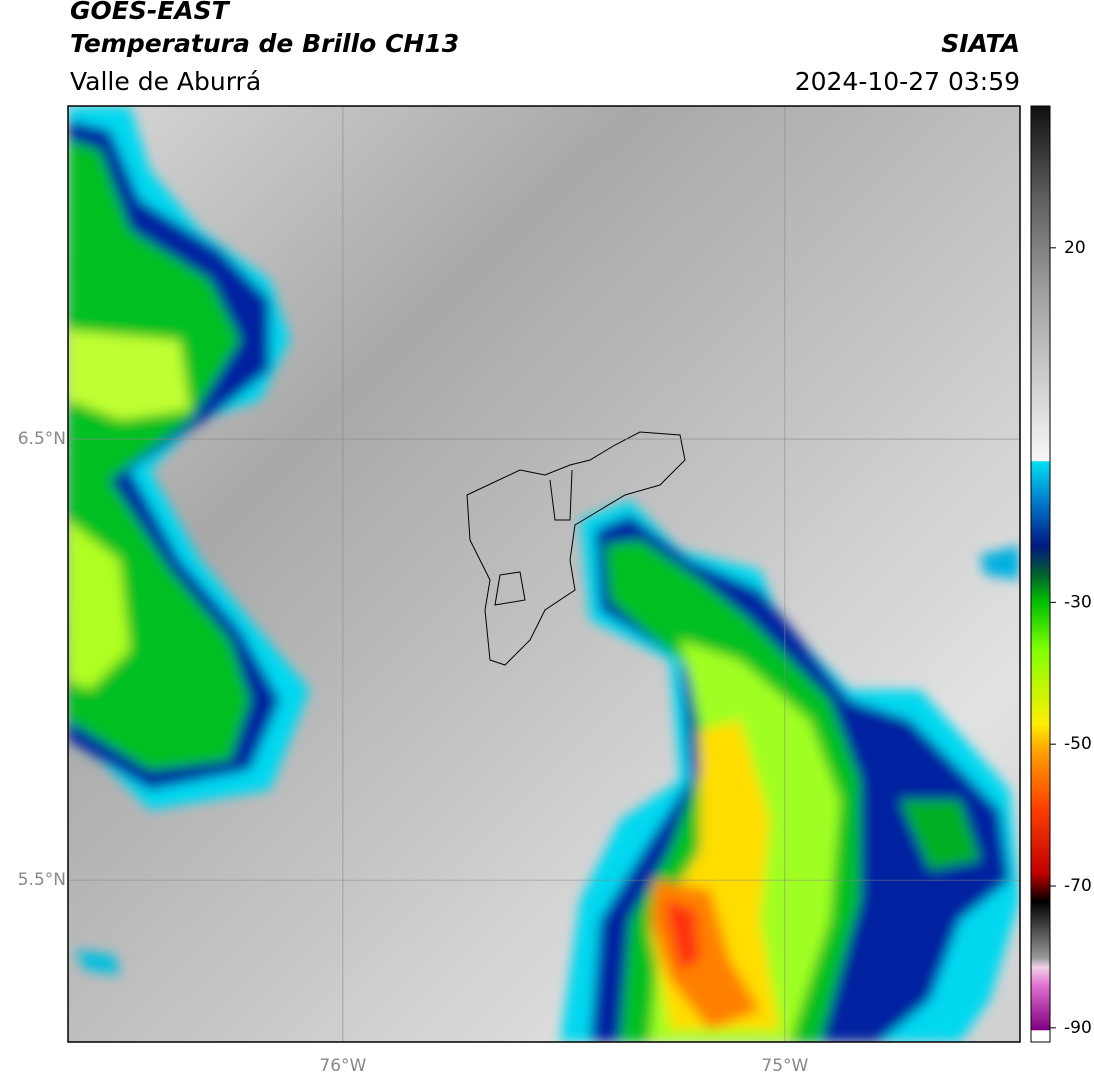 This screenshot has width=1094, height=1082. Describe the element at coordinates (1040, 574) in the screenshot. I see `colorbar` at that location.